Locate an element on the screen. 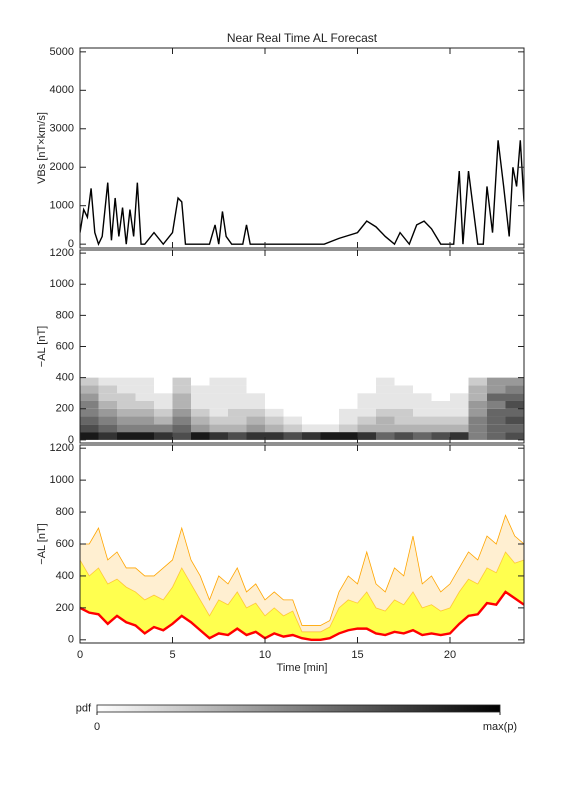 This screenshot has width=576, height=792. y-tick-label: 800 is located at coordinates (65, 512).